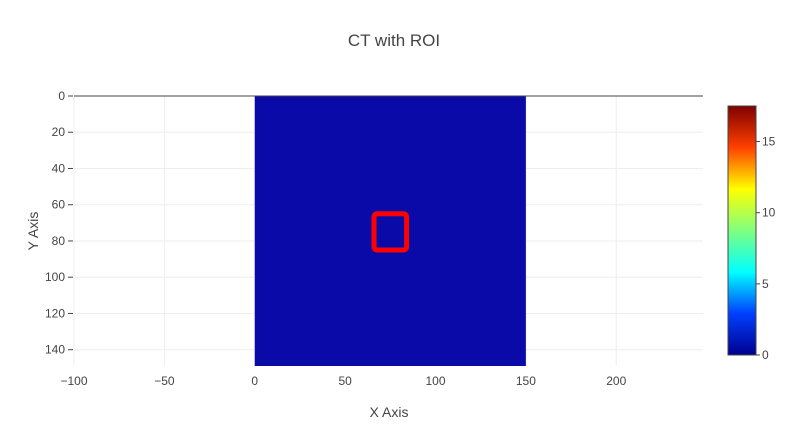 The width and height of the screenshot is (788, 440). Describe the element at coordinates (55, 350) in the screenshot. I see `y-tick-label: 140` at that location.